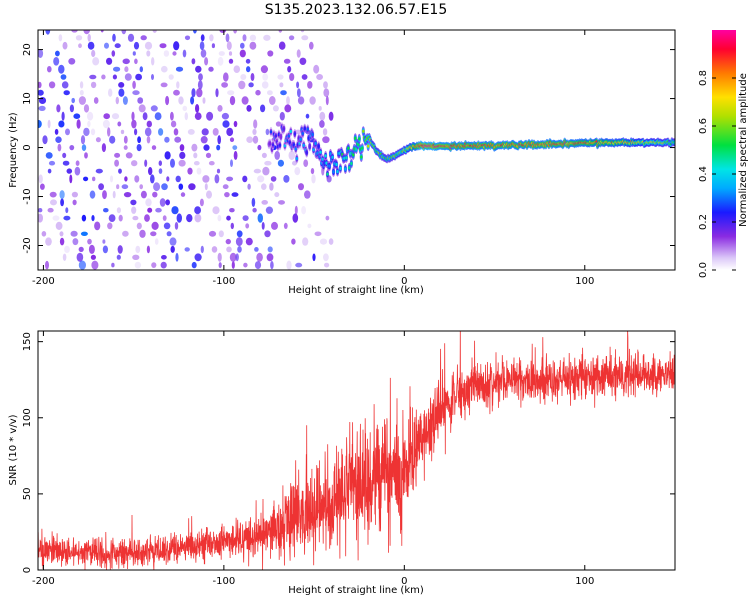  Describe the element at coordinates (27, 98) in the screenshot. I see `y-tick-label: 10` at that location.